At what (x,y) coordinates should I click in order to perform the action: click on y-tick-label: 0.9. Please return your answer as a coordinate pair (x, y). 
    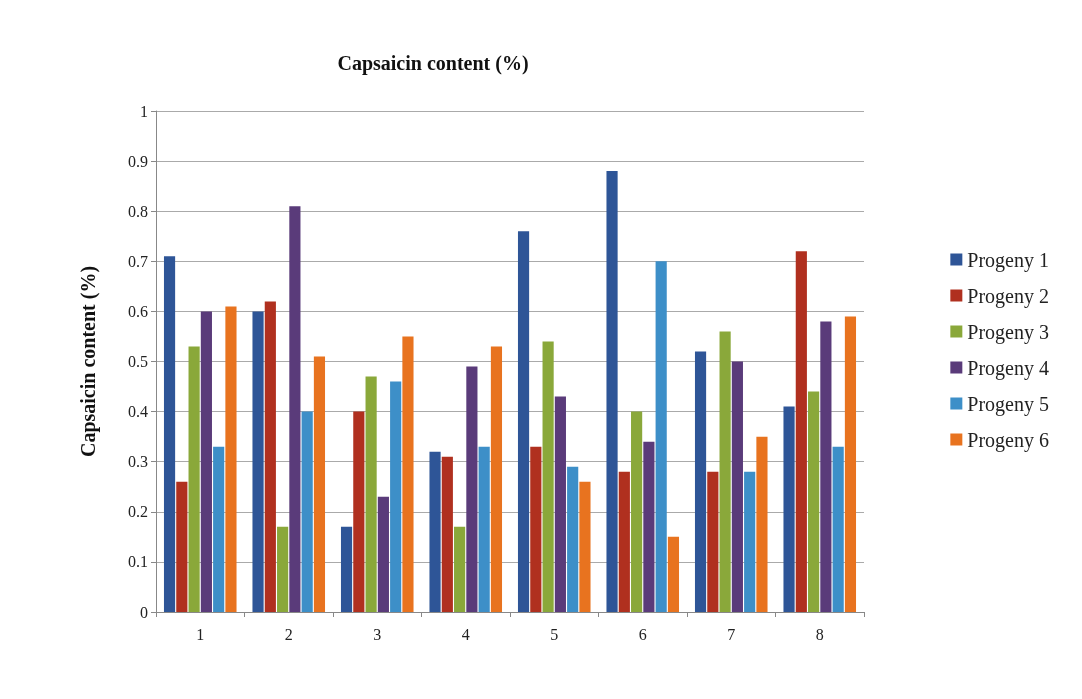
    Looking at the image, I should click on (138, 161).